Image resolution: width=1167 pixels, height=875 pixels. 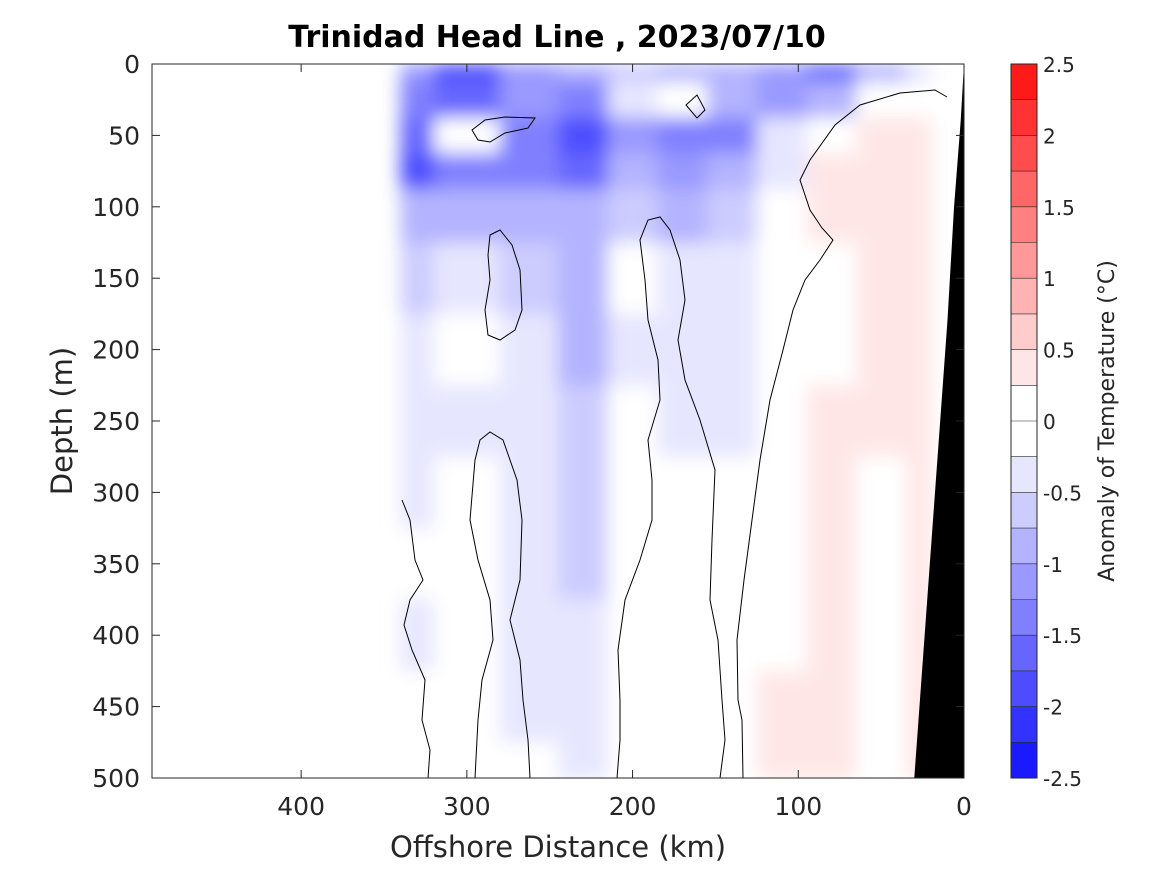 What do you see at coordinates (1053, 708) in the screenshot?
I see `colorbar-tick-label: -2` at bounding box center [1053, 708].